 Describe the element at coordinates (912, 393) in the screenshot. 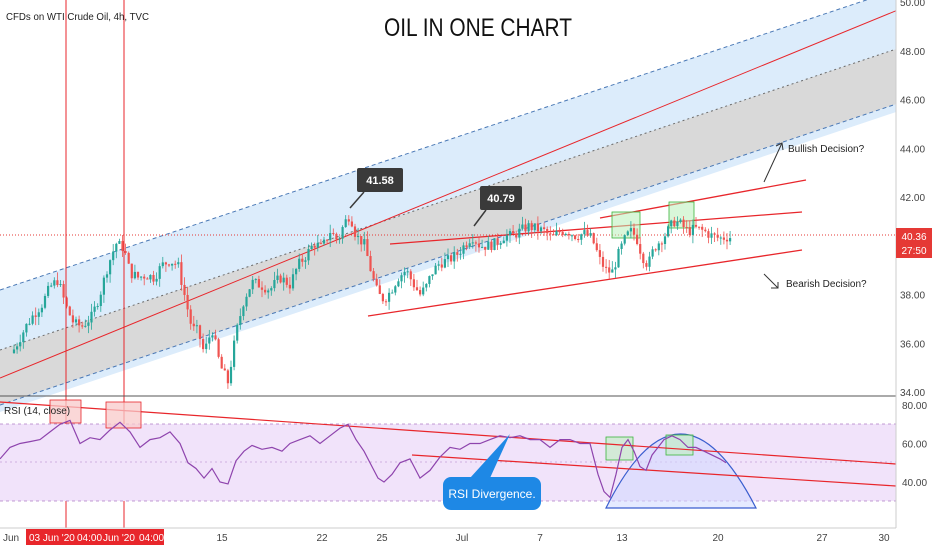

I see `price-tick-label: 34.00` at that location.